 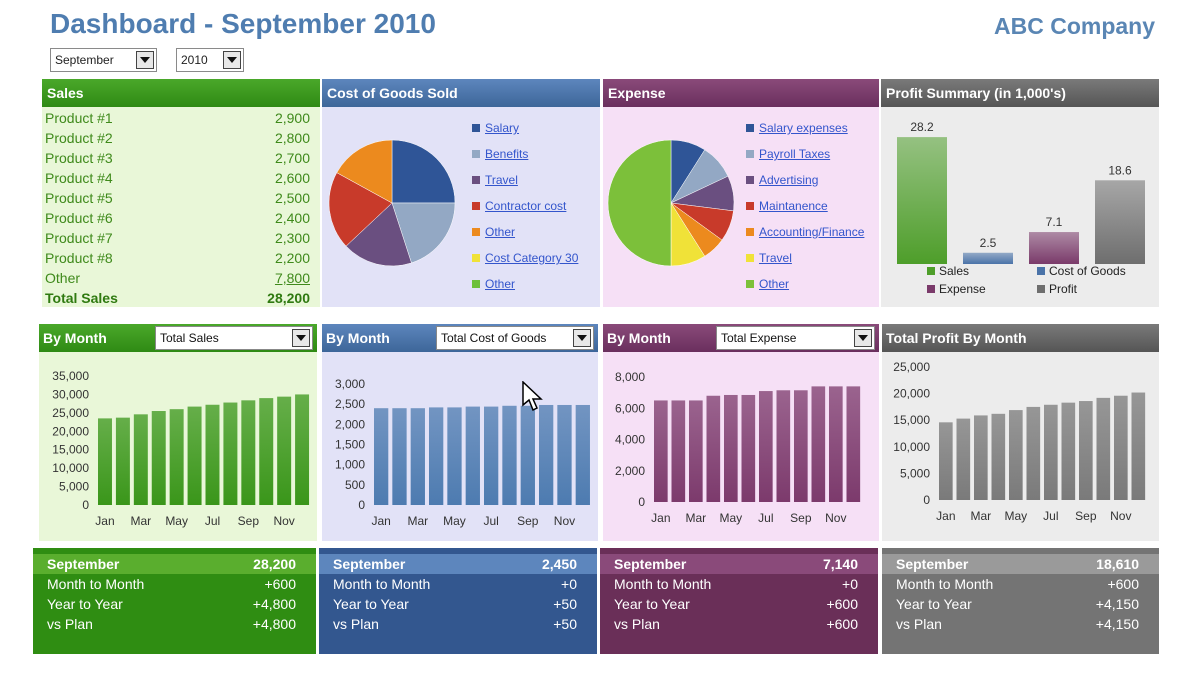 I want to click on cogs-month-header: By Month Total Cost of Goods, so click(x=460, y=338).